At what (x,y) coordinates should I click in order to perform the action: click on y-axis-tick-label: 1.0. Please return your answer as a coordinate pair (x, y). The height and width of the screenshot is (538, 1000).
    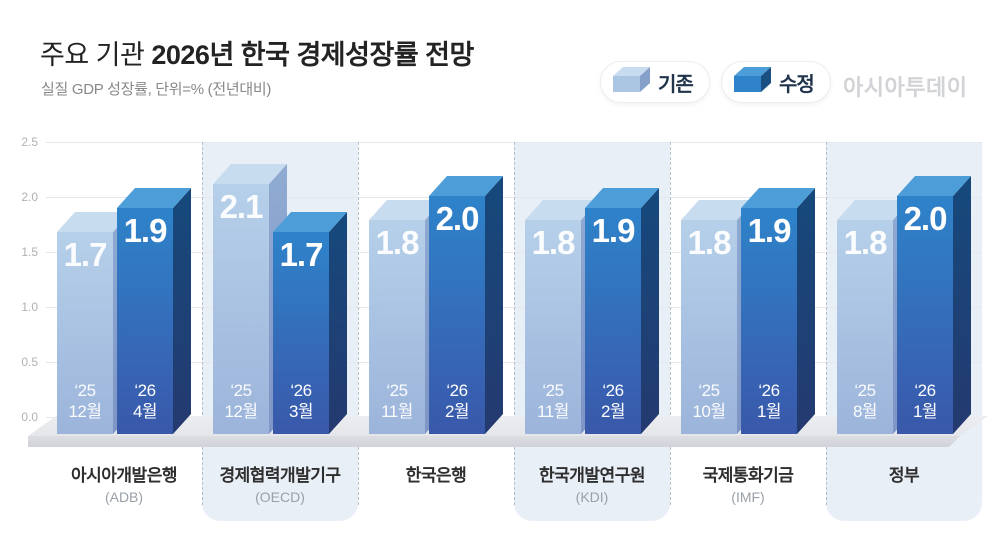
    Looking at the image, I should click on (29, 307).